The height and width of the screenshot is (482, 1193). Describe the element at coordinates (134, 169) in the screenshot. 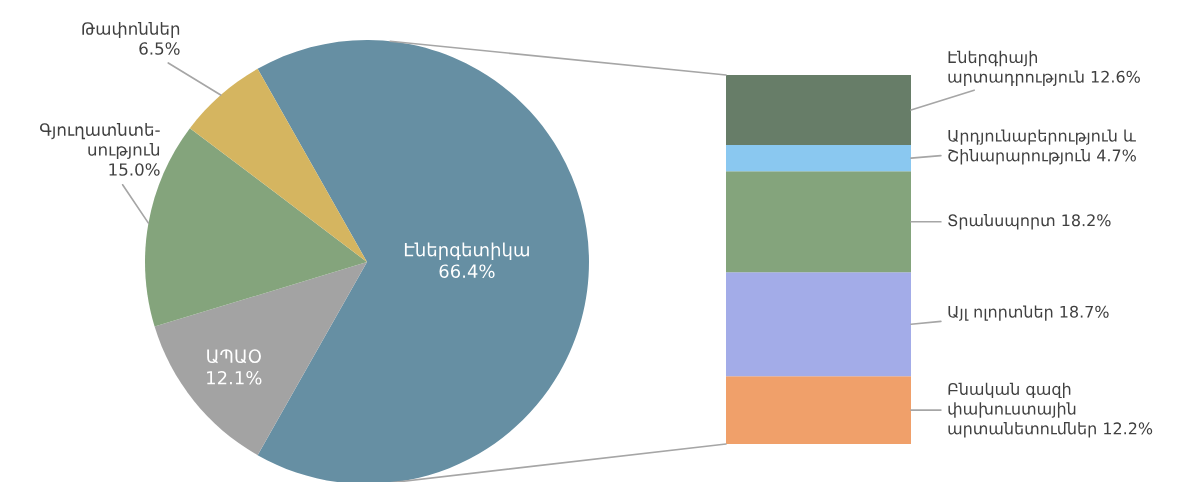

I see `data-label: 15.0%` at that location.